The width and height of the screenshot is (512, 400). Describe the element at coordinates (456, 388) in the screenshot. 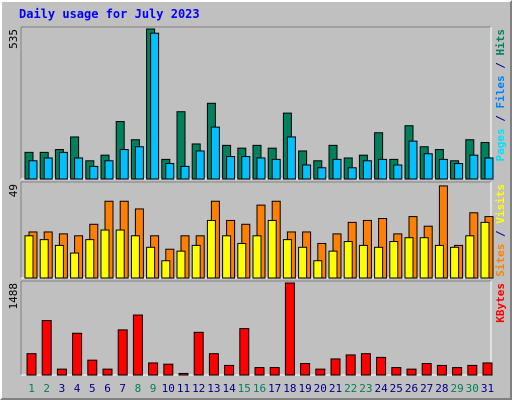

I see `day-label-29: 29` at that location.